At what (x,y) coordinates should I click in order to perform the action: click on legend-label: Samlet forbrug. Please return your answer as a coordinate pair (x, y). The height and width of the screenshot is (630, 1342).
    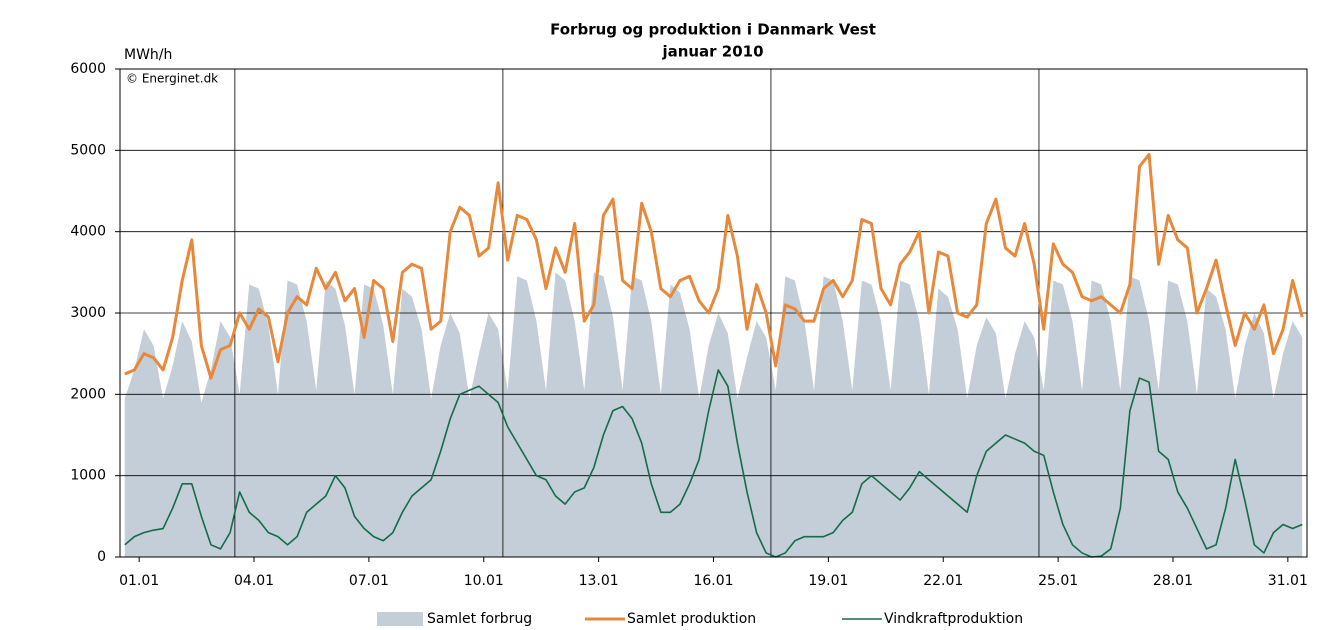
    Looking at the image, I should click on (479, 619).